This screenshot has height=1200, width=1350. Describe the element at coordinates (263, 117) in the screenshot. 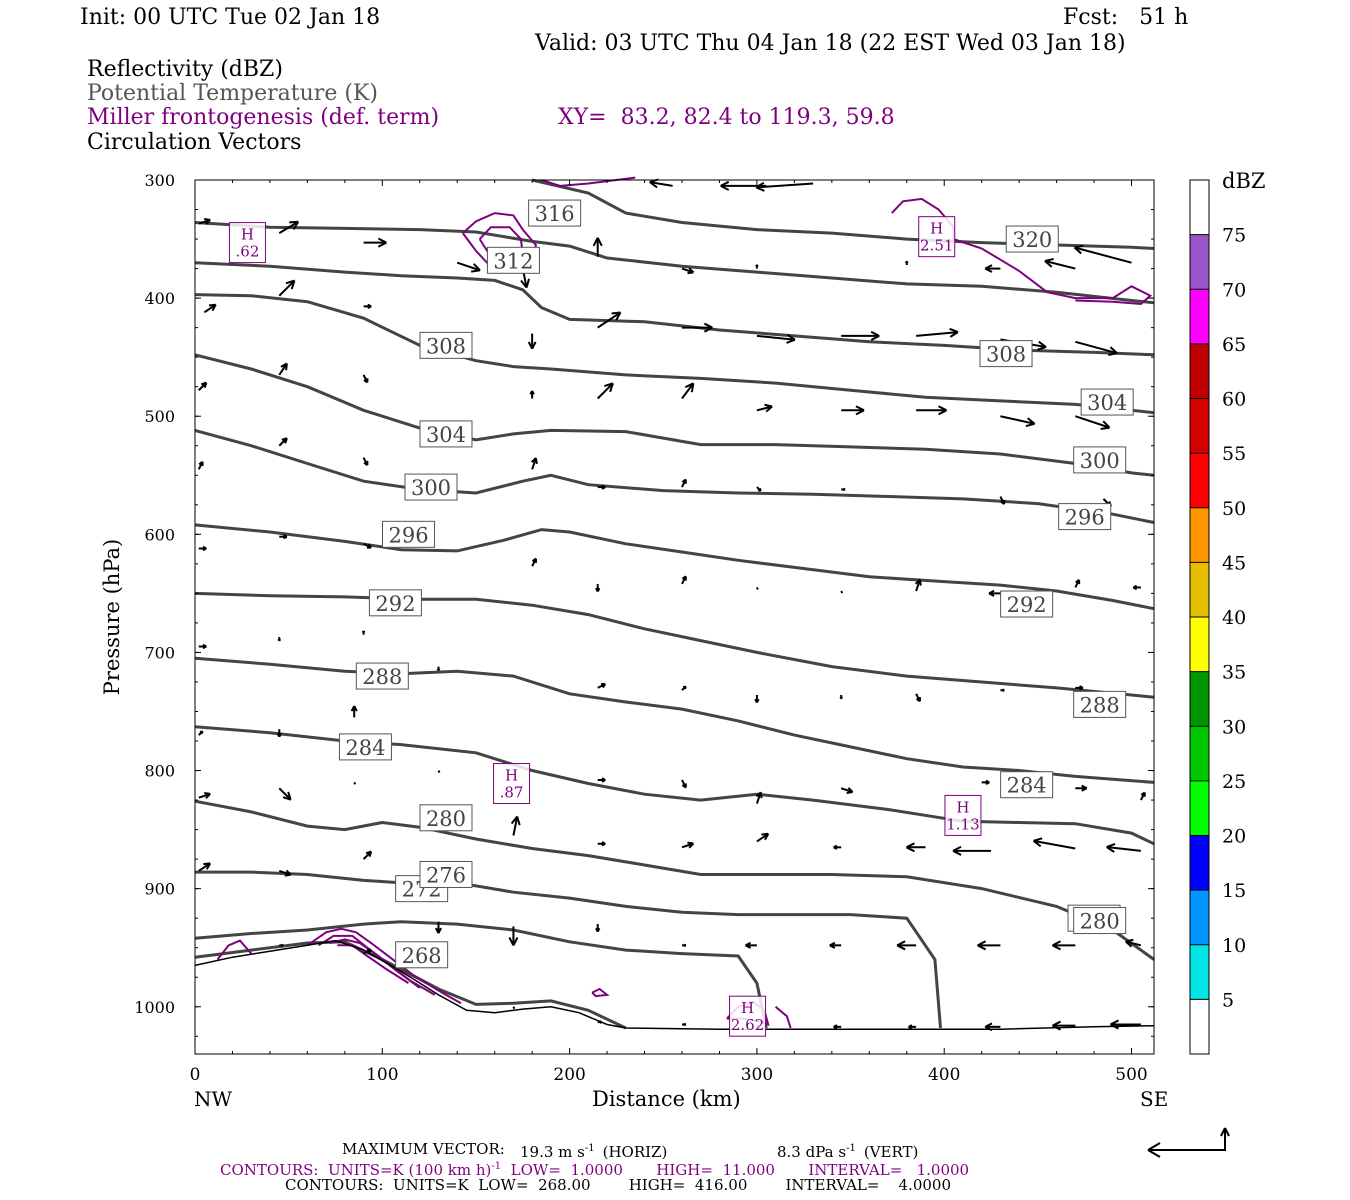

I see `field-frontogenesis: Miller frontogenesis (def. term)` at that location.